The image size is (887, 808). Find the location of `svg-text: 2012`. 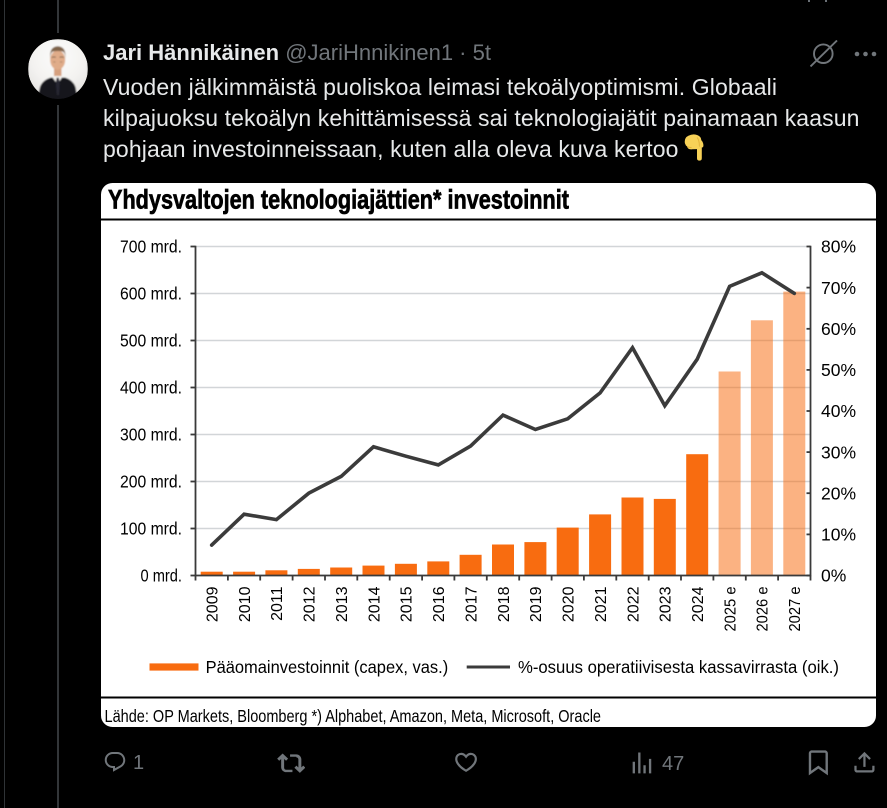

svg-text: 2012 is located at coordinates (310, 604).